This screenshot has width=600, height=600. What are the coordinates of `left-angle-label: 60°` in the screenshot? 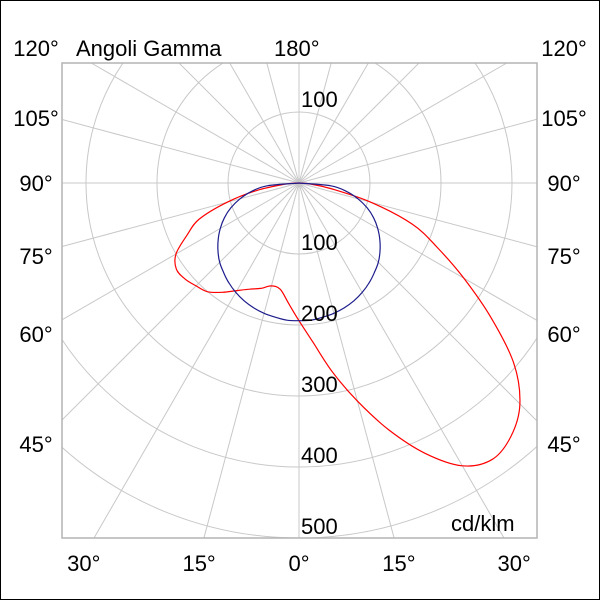 It's located at (35, 334).